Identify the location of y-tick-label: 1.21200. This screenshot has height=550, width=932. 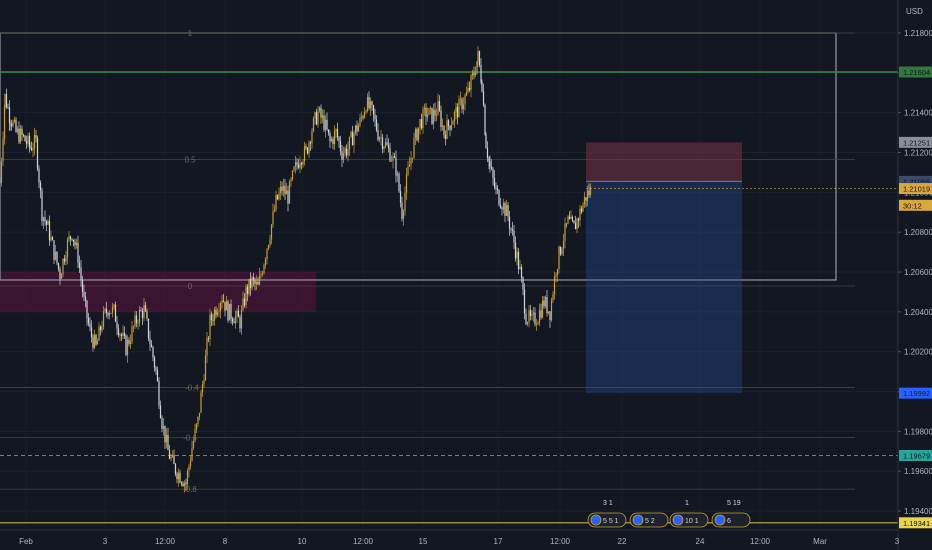
(918, 153).